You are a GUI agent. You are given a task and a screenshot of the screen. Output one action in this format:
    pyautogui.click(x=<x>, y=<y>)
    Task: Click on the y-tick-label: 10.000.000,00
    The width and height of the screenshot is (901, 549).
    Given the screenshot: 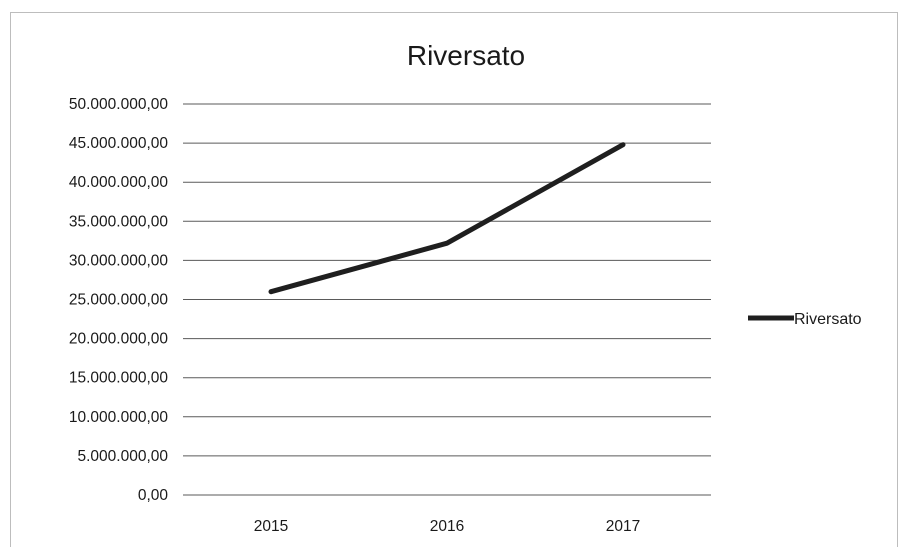 What is the action you would take?
    pyautogui.click(x=119, y=417)
    